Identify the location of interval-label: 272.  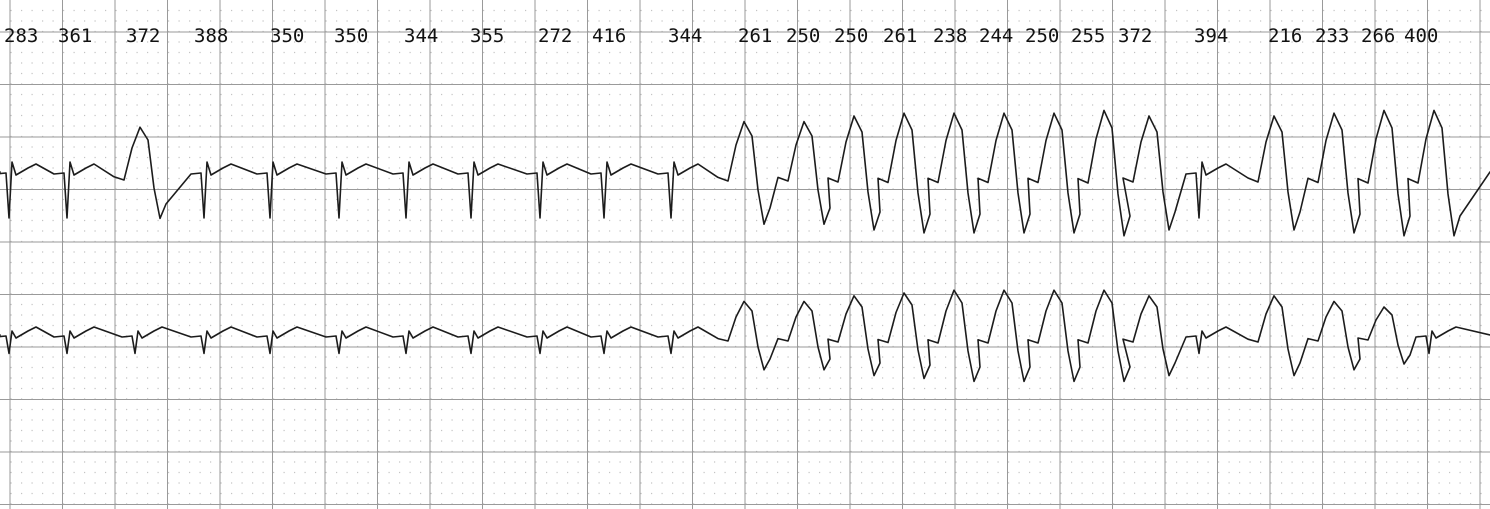
(555, 36).